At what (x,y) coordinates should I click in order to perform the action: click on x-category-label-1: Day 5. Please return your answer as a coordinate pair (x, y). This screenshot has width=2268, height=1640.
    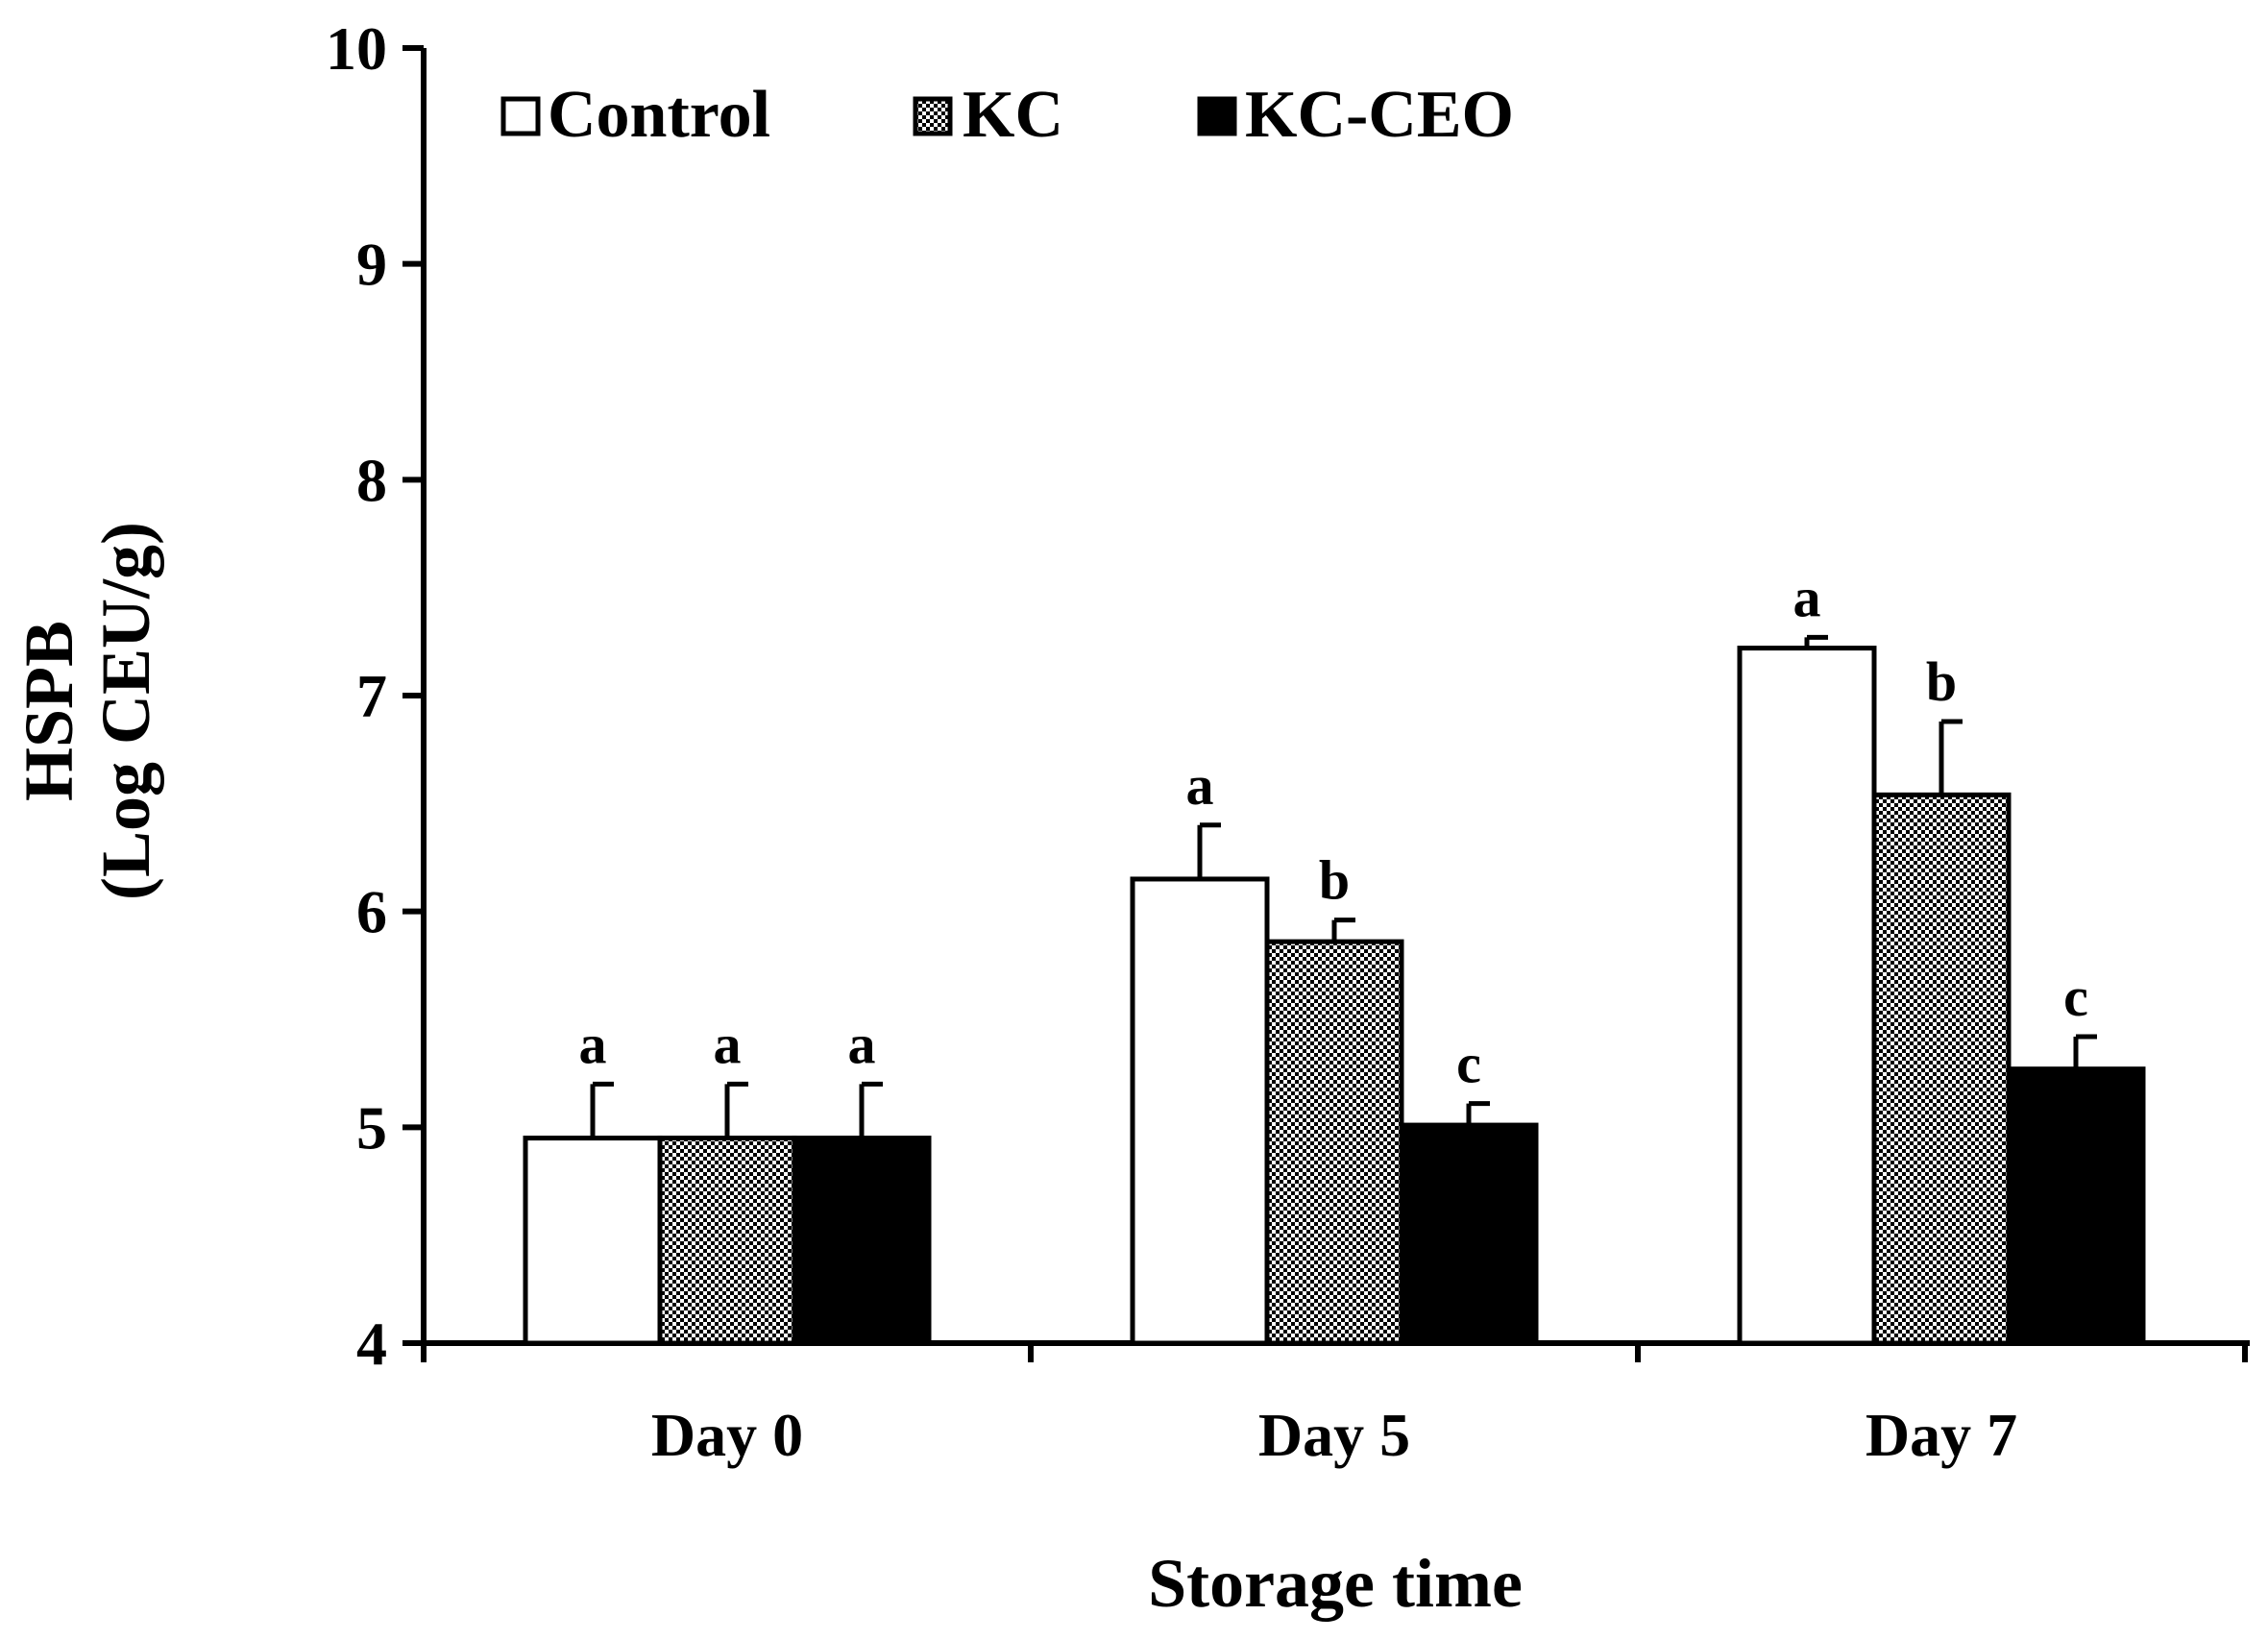
    Looking at the image, I should click on (1334, 1435).